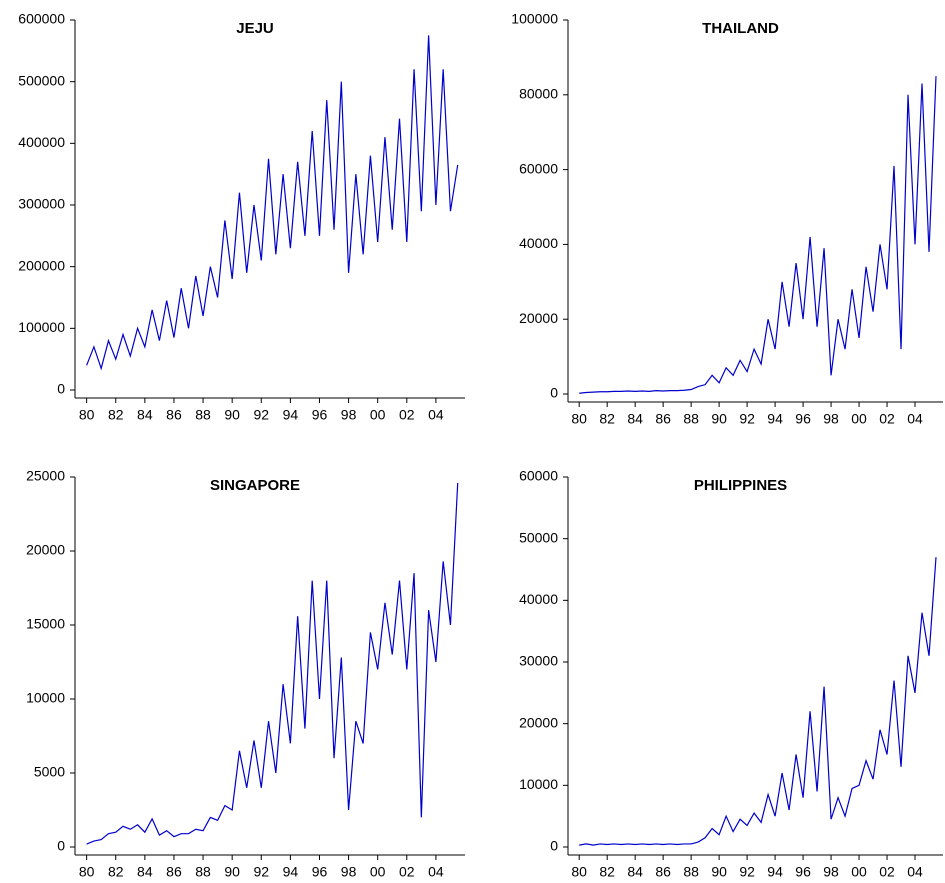 The height and width of the screenshot is (883, 945). I want to click on y-tick-label: 300000, so click(41, 204).